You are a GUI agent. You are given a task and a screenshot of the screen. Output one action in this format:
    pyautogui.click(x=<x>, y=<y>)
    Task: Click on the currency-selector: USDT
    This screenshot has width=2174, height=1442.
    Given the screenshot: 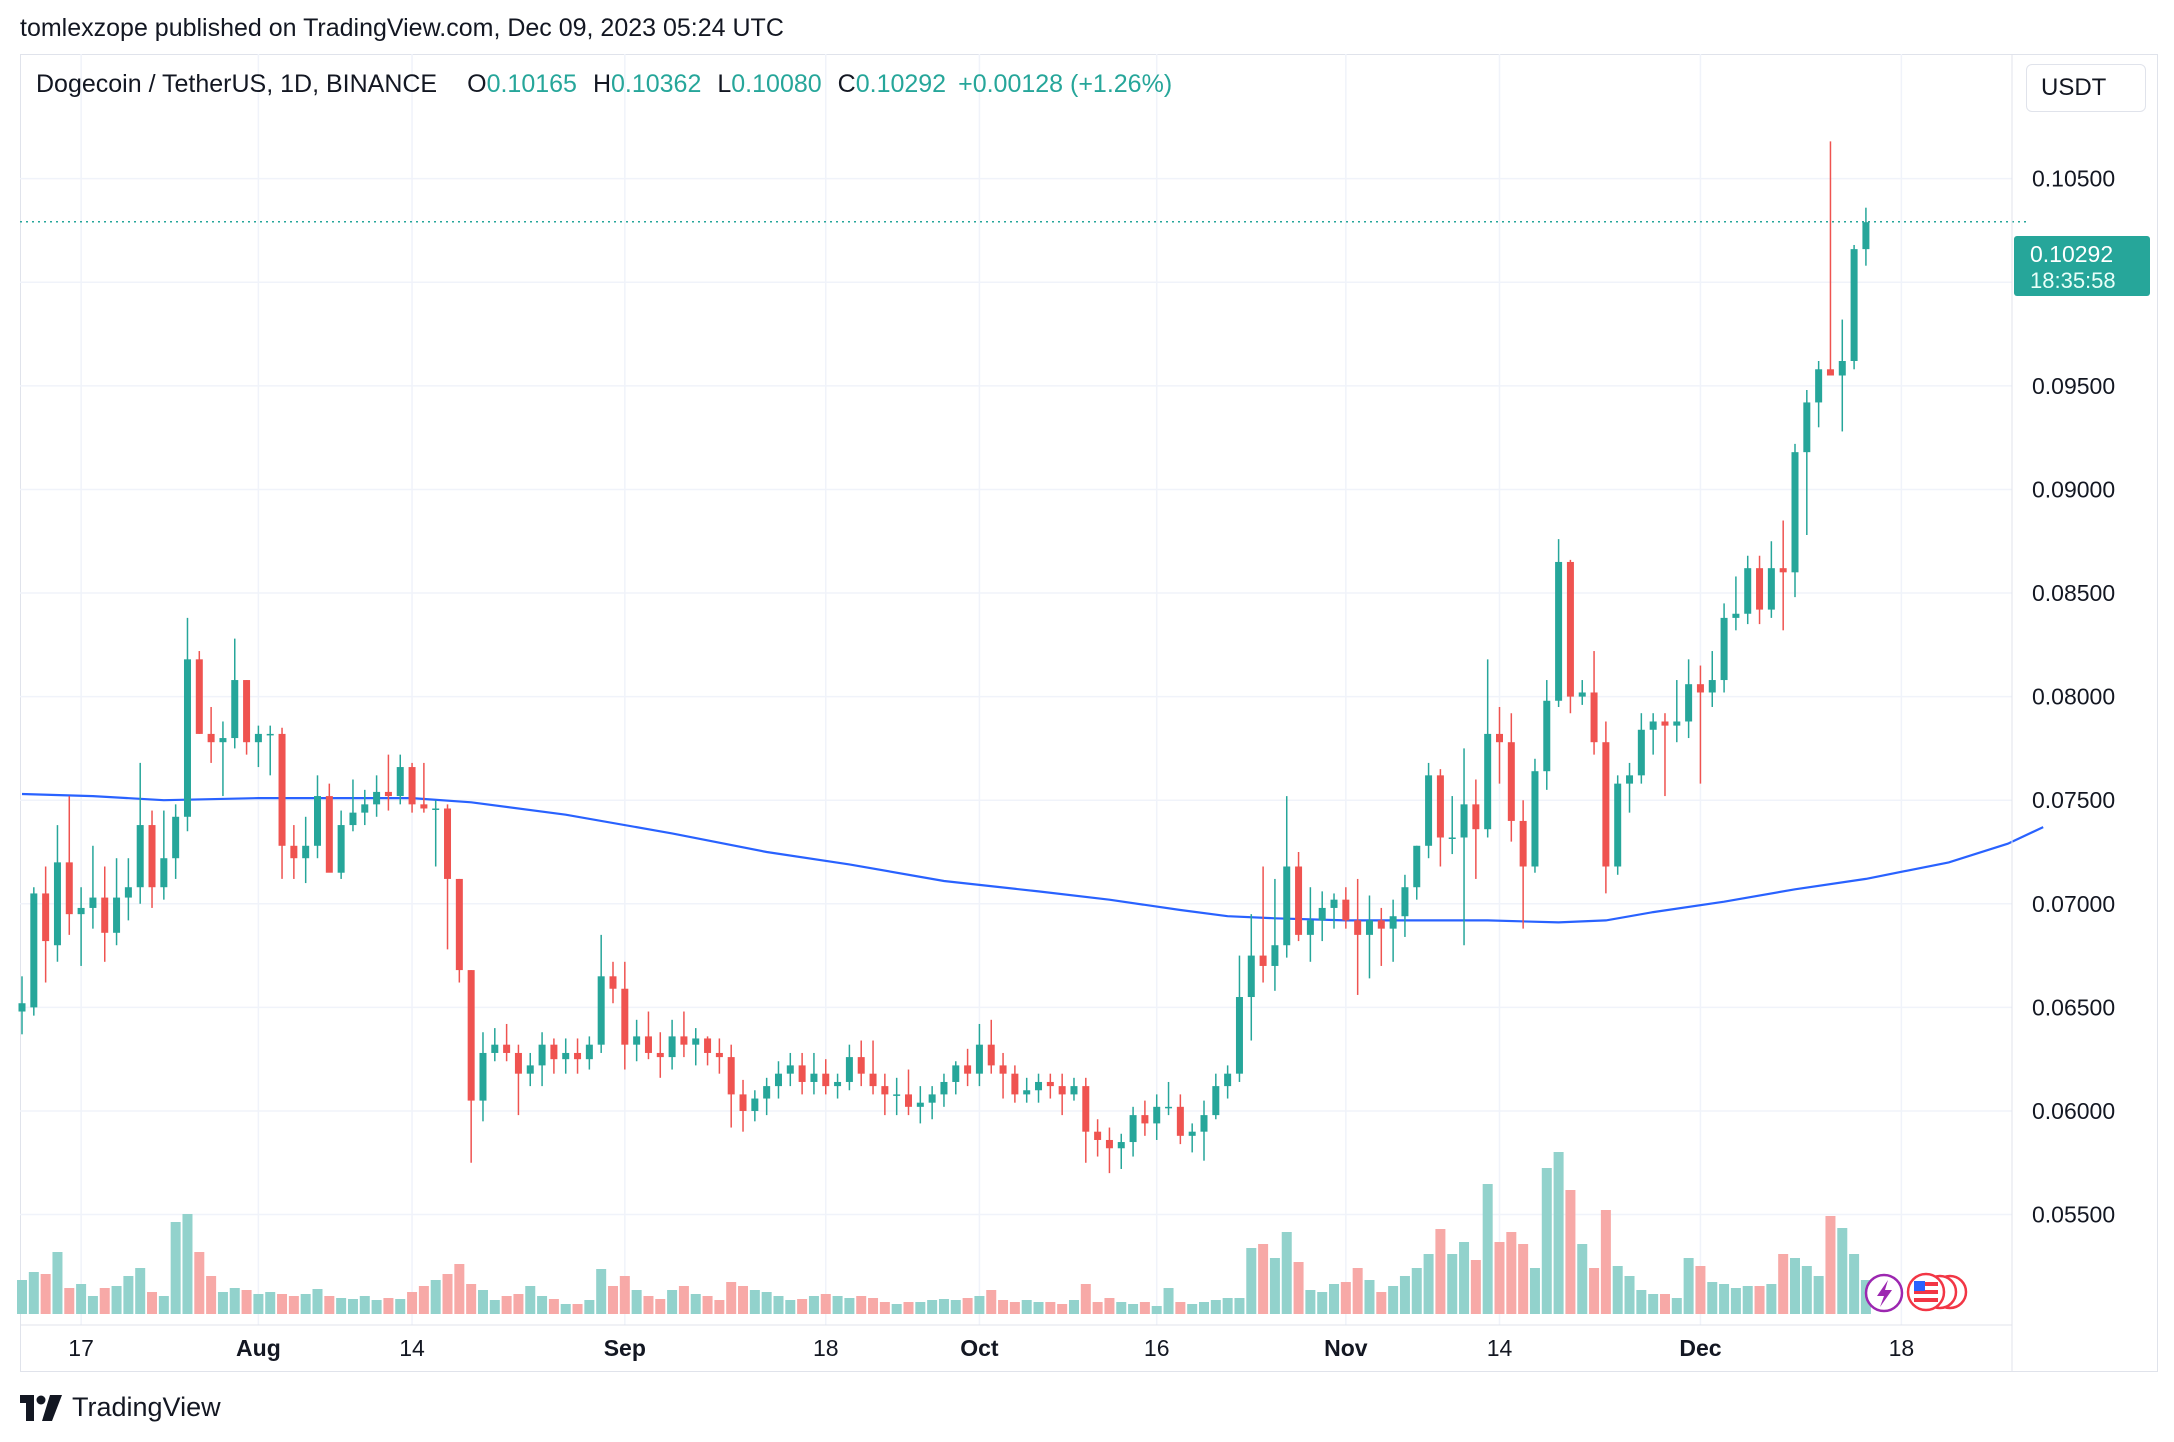 What is the action you would take?
    pyautogui.click(x=2086, y=88)
    